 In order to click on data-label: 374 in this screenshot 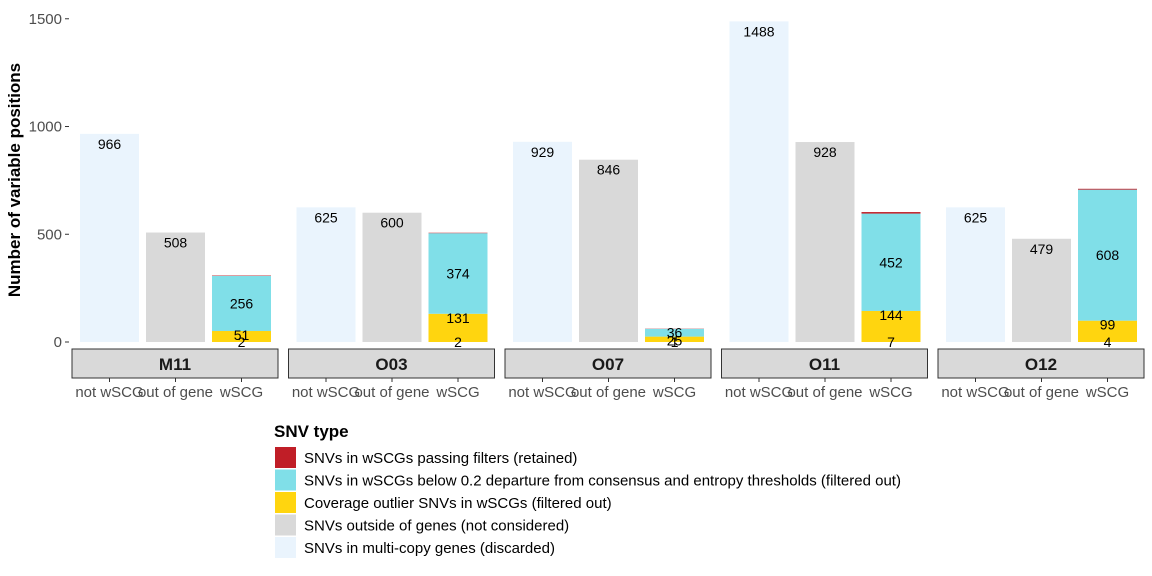, I will do `click(458, 273)`.